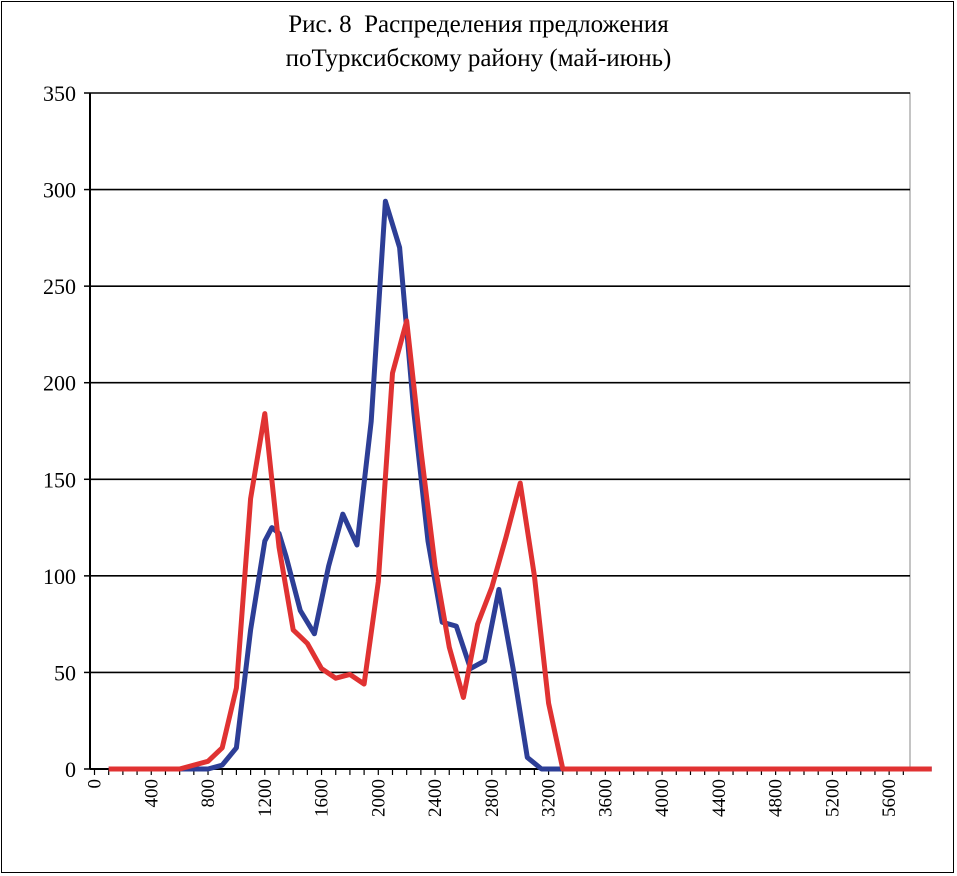  What do you see at coordinates (889, 798) in the screenshot?
I see `x-tick-label: 5600` at bounding box center [889, 798].